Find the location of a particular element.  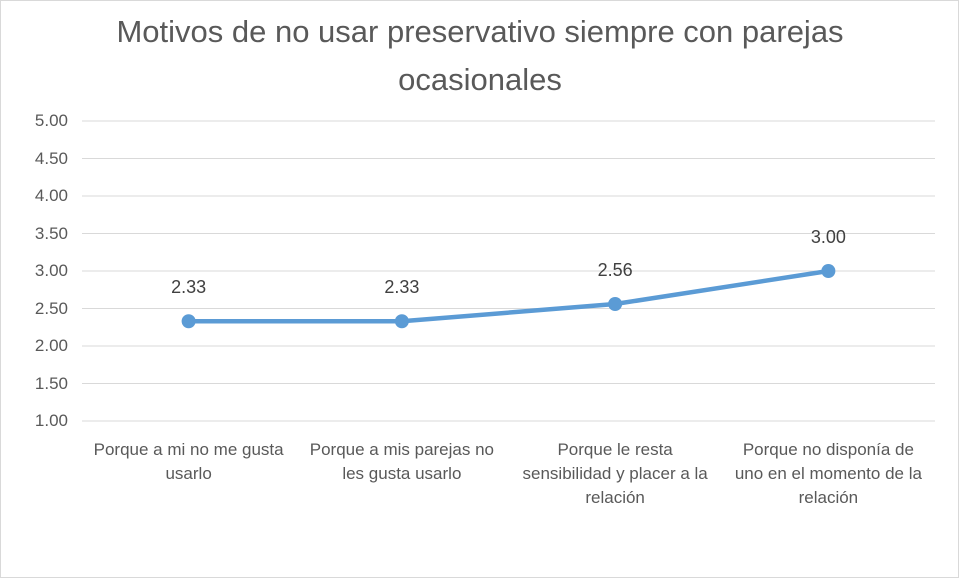

y-tick-label: 3.50 is located at coordinates (51, 233).